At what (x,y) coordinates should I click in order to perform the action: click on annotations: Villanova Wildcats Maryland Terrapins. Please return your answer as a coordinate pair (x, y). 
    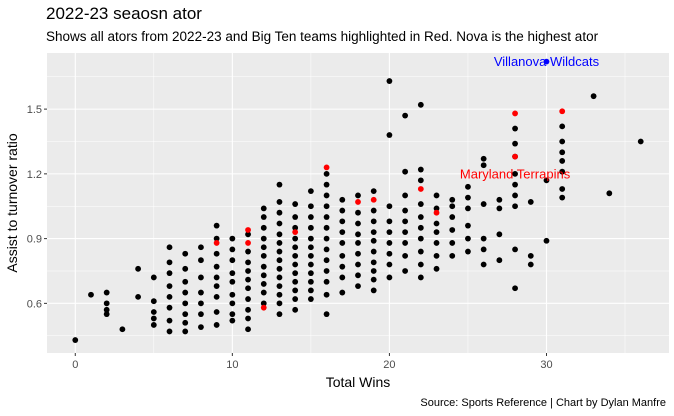
    Looking at the image, I should click on (530, 117).